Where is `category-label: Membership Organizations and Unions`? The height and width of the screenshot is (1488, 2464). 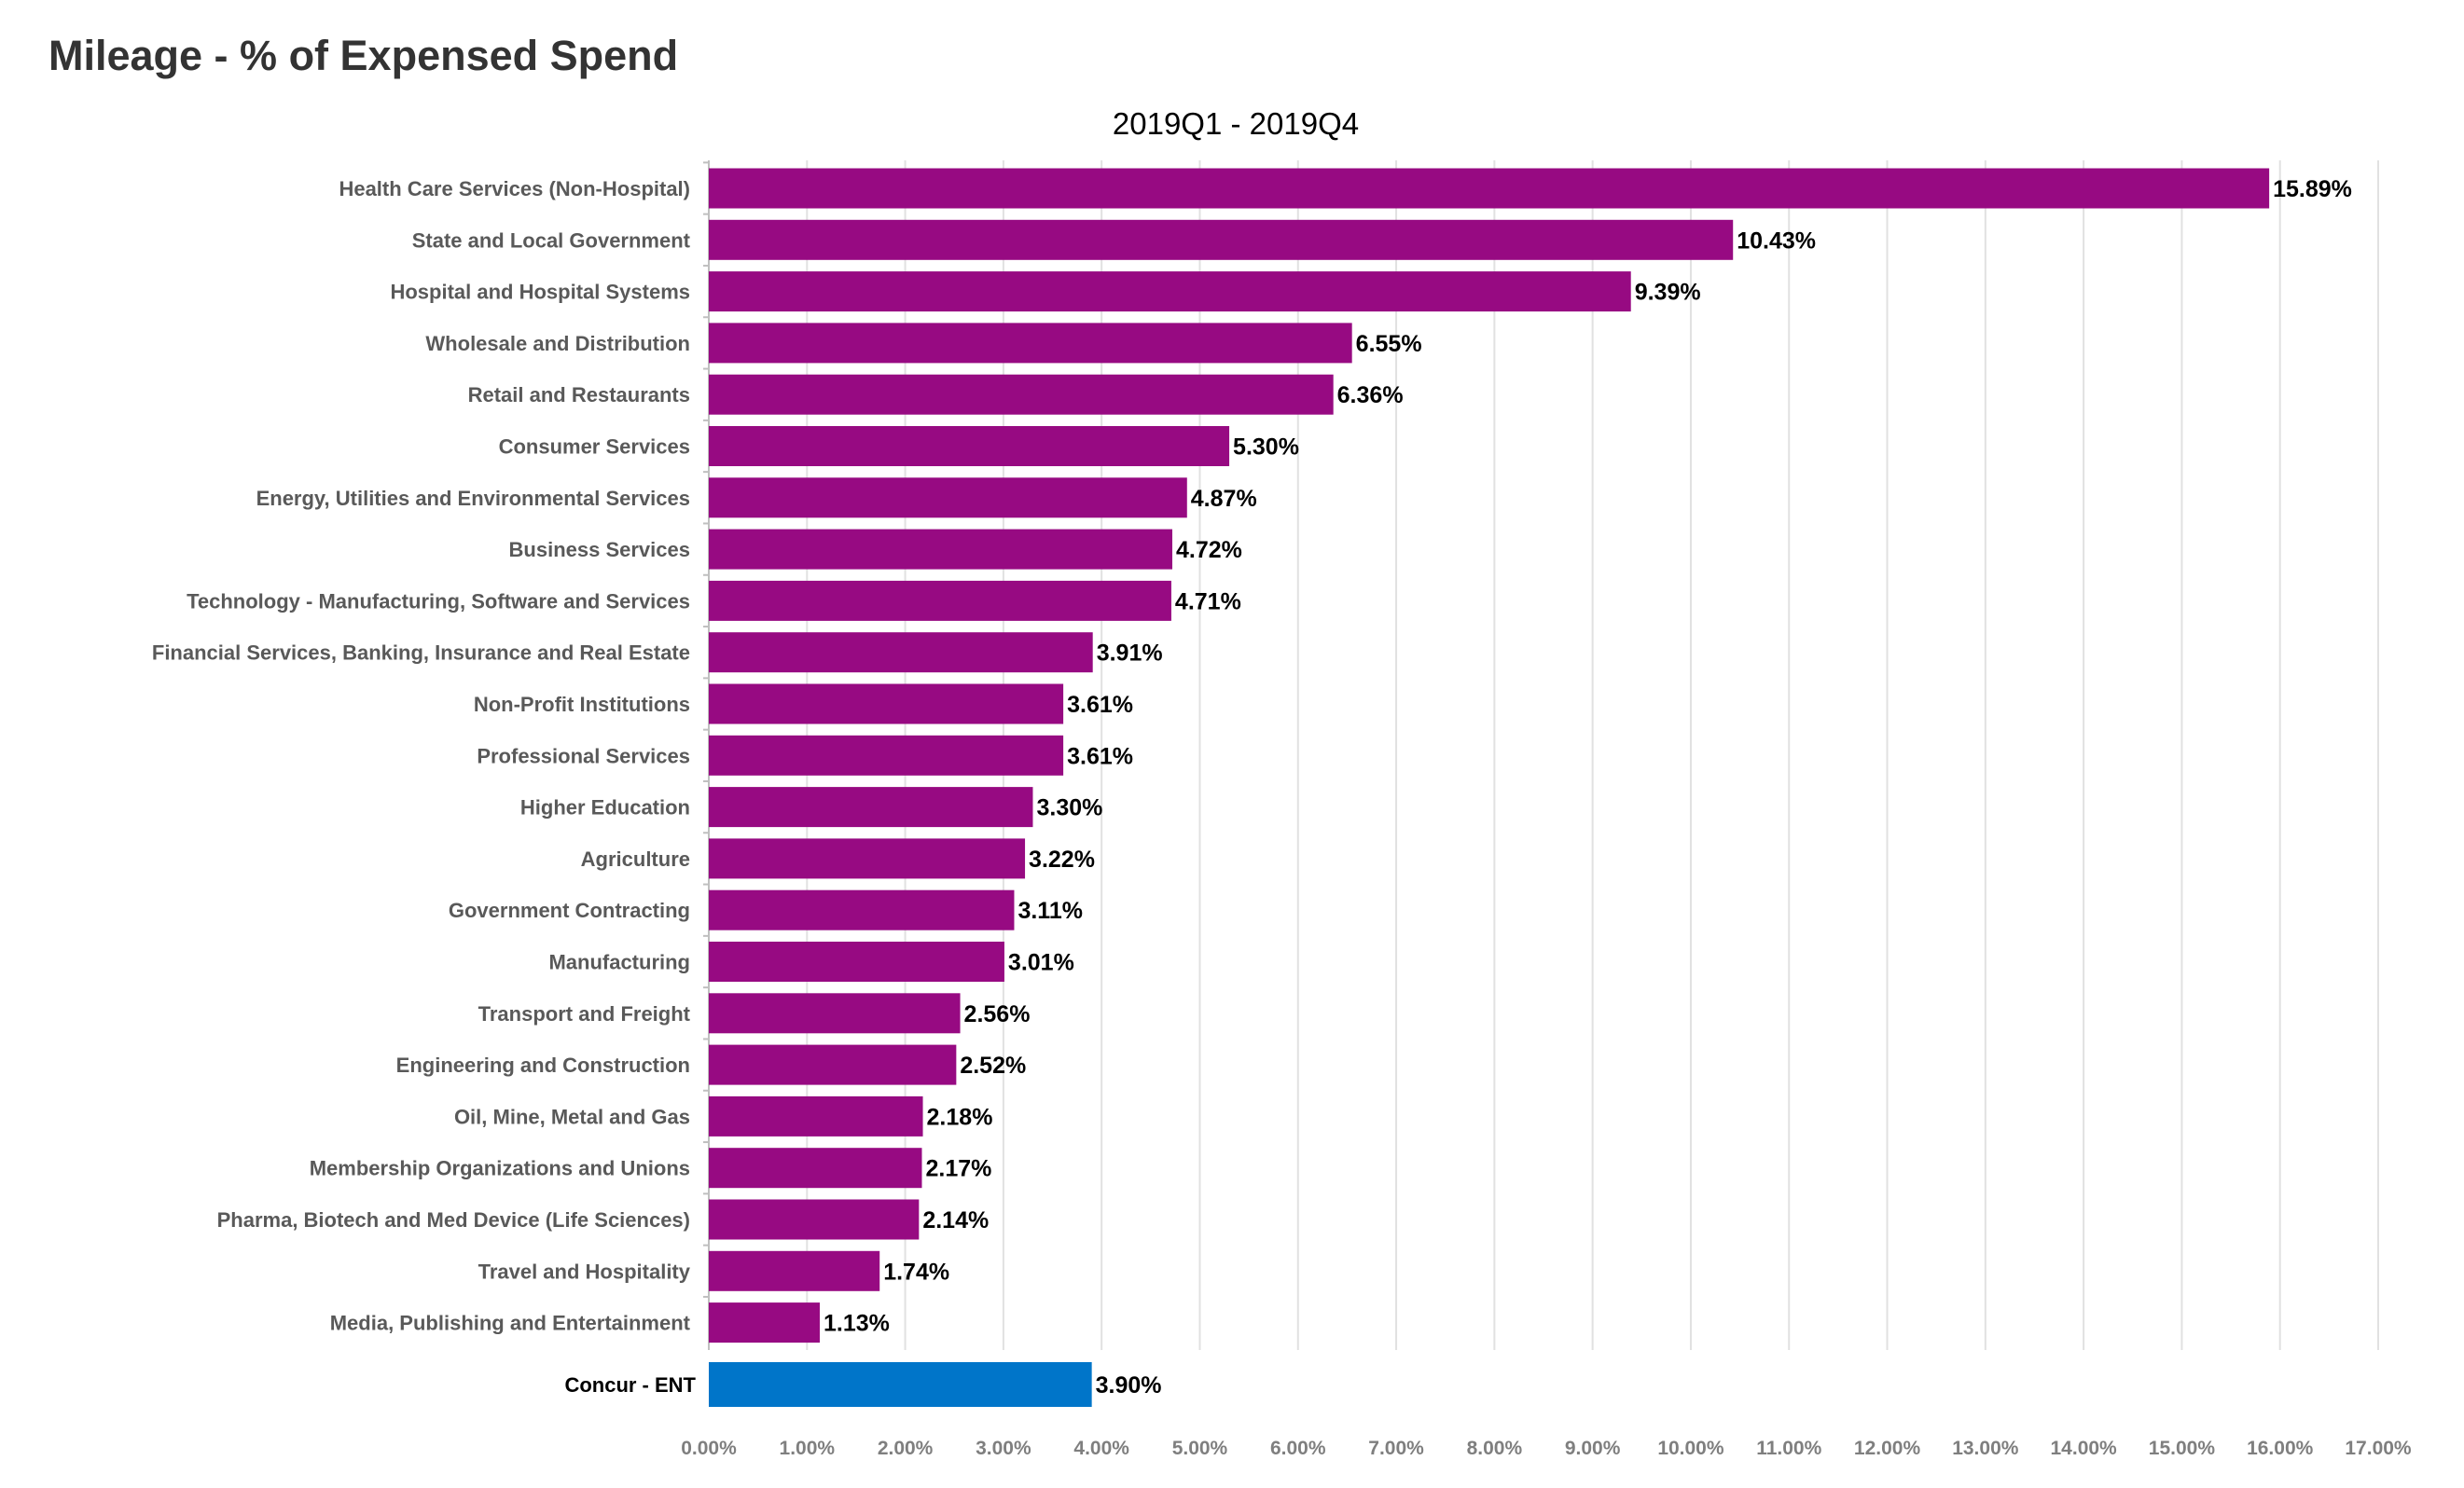 category-label: Membership Organizations and Unions is located at coordinates (500, 1168).